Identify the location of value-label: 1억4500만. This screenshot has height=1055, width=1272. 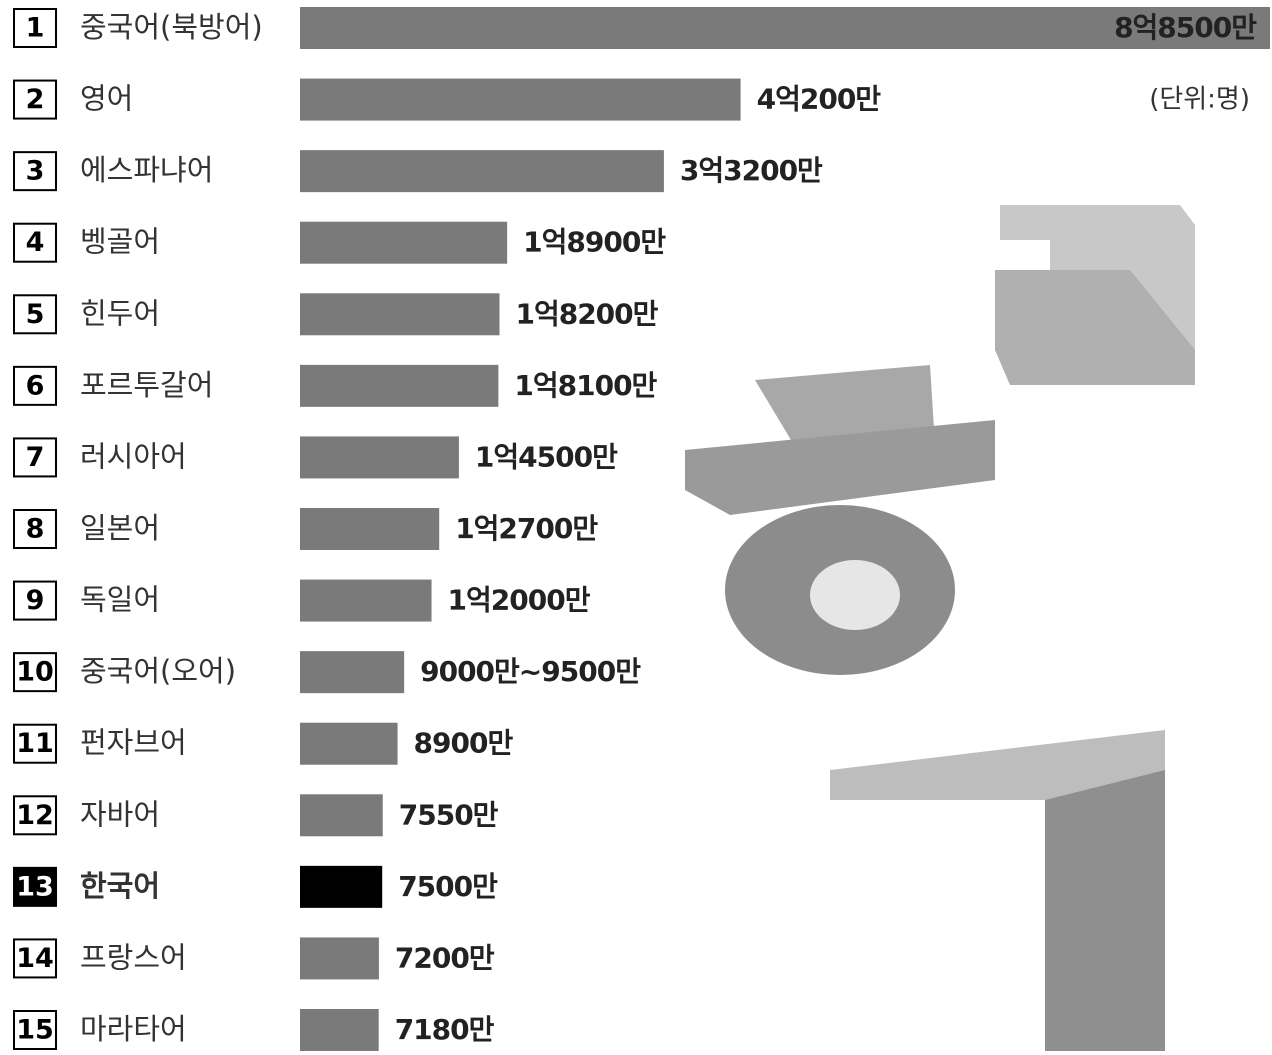
(546, 456).